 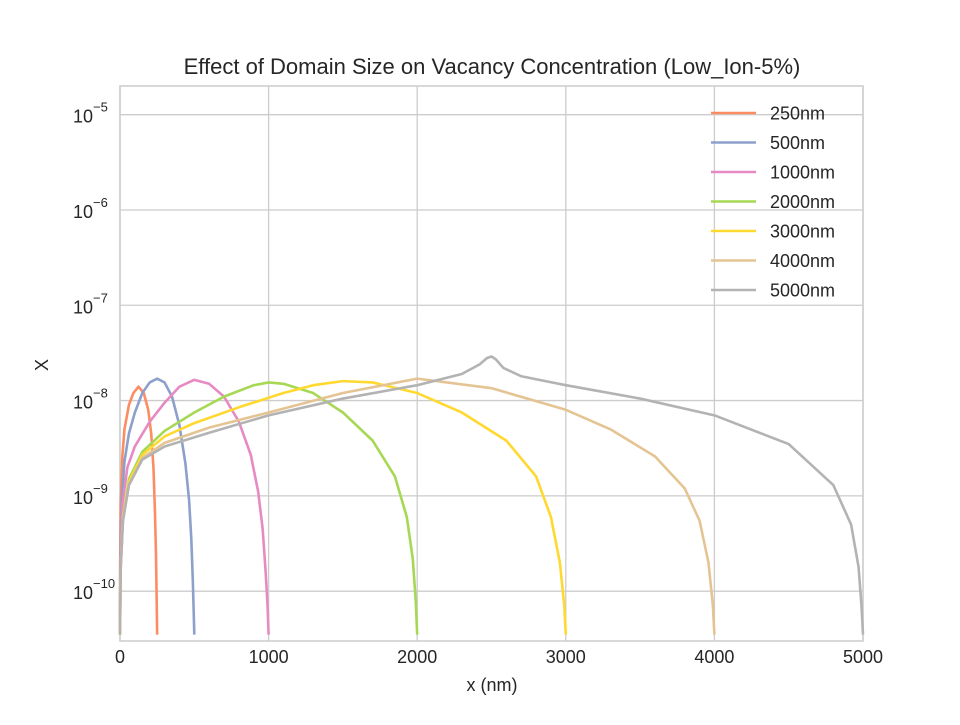 I want to click on legend-label: 3000nm, so click(x=802, y=232).